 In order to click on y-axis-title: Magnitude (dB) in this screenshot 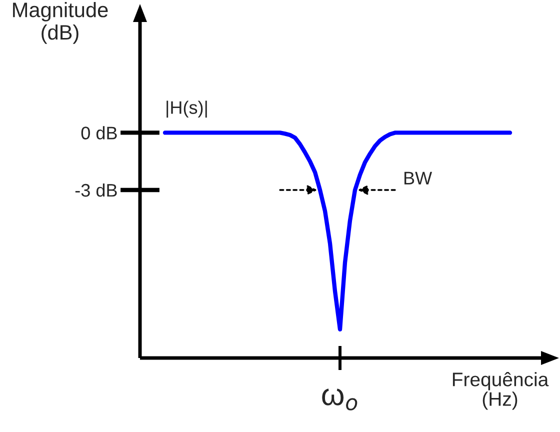, I will do `click(60, 23)`.